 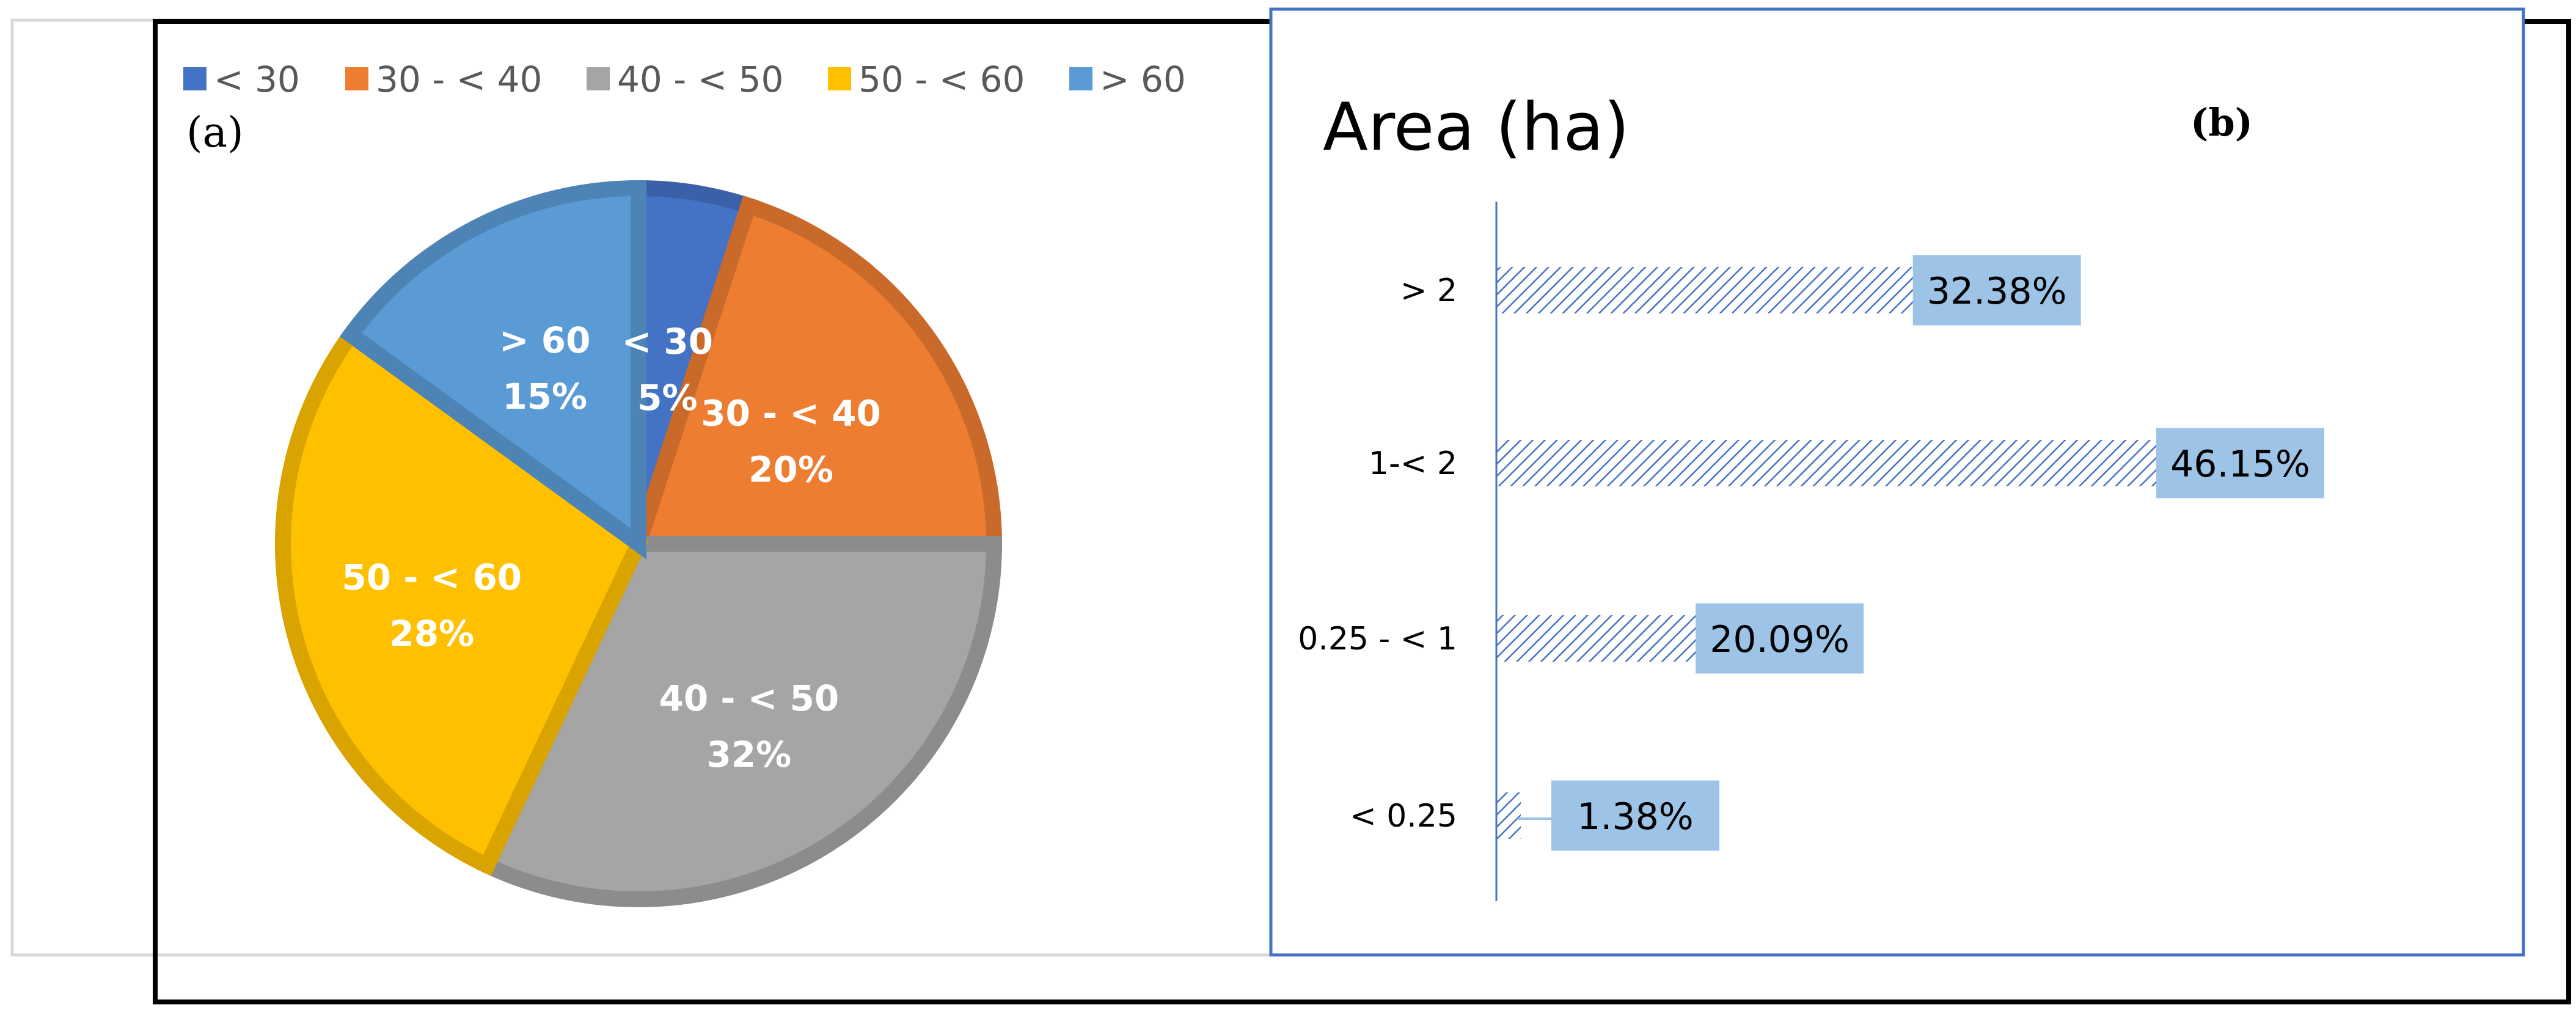 I want to click on slice-percent-label: 28%, so click(x=431, y=633).